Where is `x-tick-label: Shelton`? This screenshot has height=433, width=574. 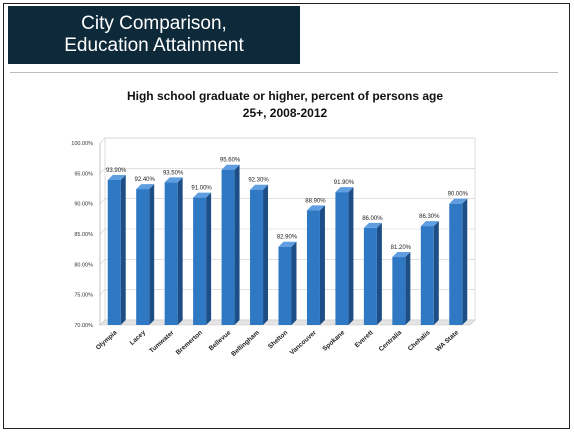
x-tick-label: Shelton is located at coordinates (278, 339).